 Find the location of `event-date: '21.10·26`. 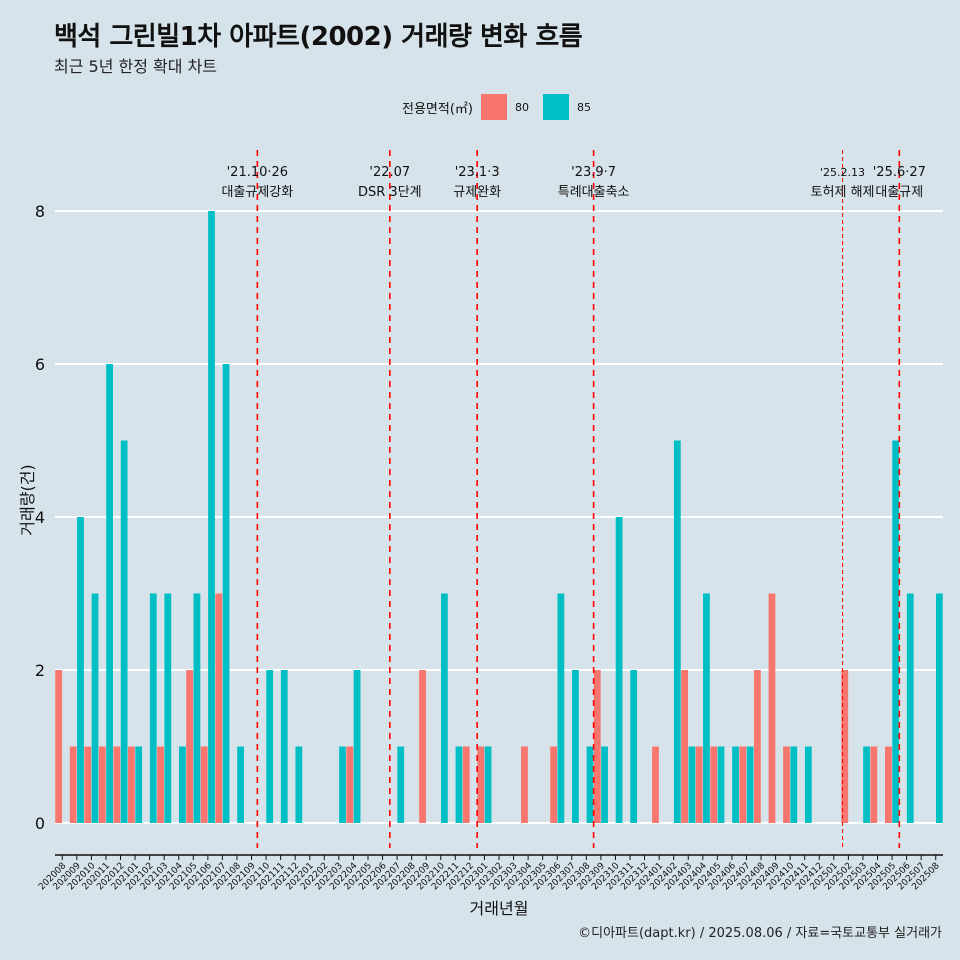

event-date: '21.10·26 is located at coordinates (257, 172).